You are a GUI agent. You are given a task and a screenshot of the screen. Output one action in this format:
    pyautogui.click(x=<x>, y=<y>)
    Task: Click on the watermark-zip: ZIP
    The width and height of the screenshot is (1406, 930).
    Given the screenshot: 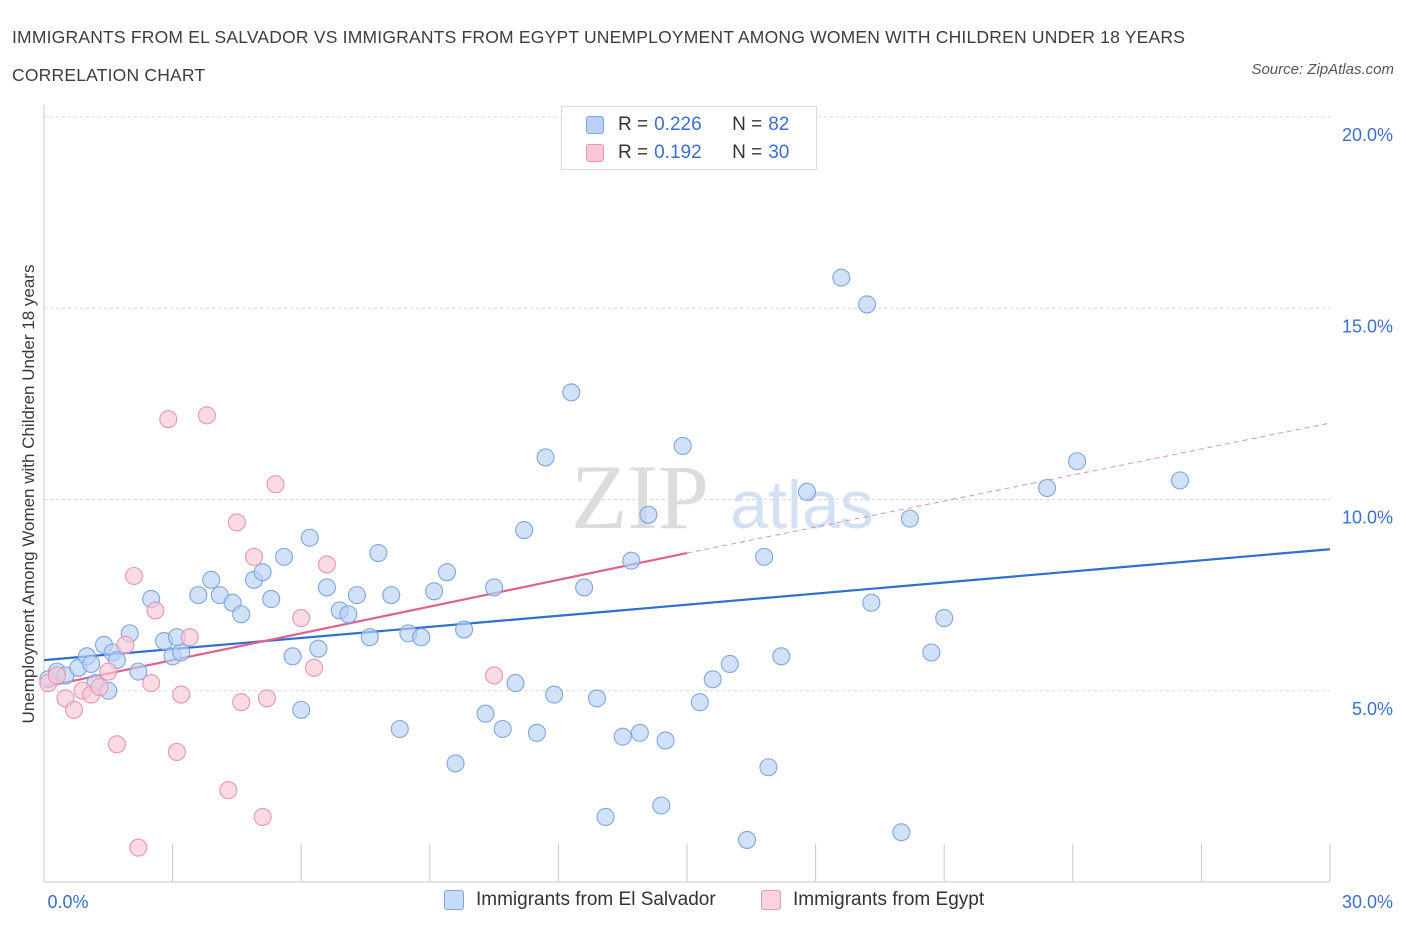 What is the action you would take?
    pyautogui.click(x=640, y=497)
    